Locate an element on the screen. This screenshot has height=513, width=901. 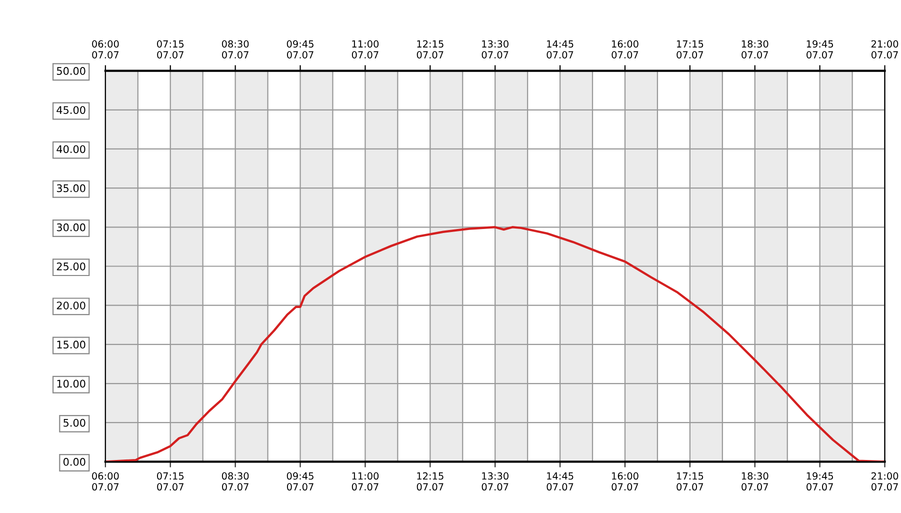
x2-tick-label: 06:00 07.07 is located at coordinates (105, 49).